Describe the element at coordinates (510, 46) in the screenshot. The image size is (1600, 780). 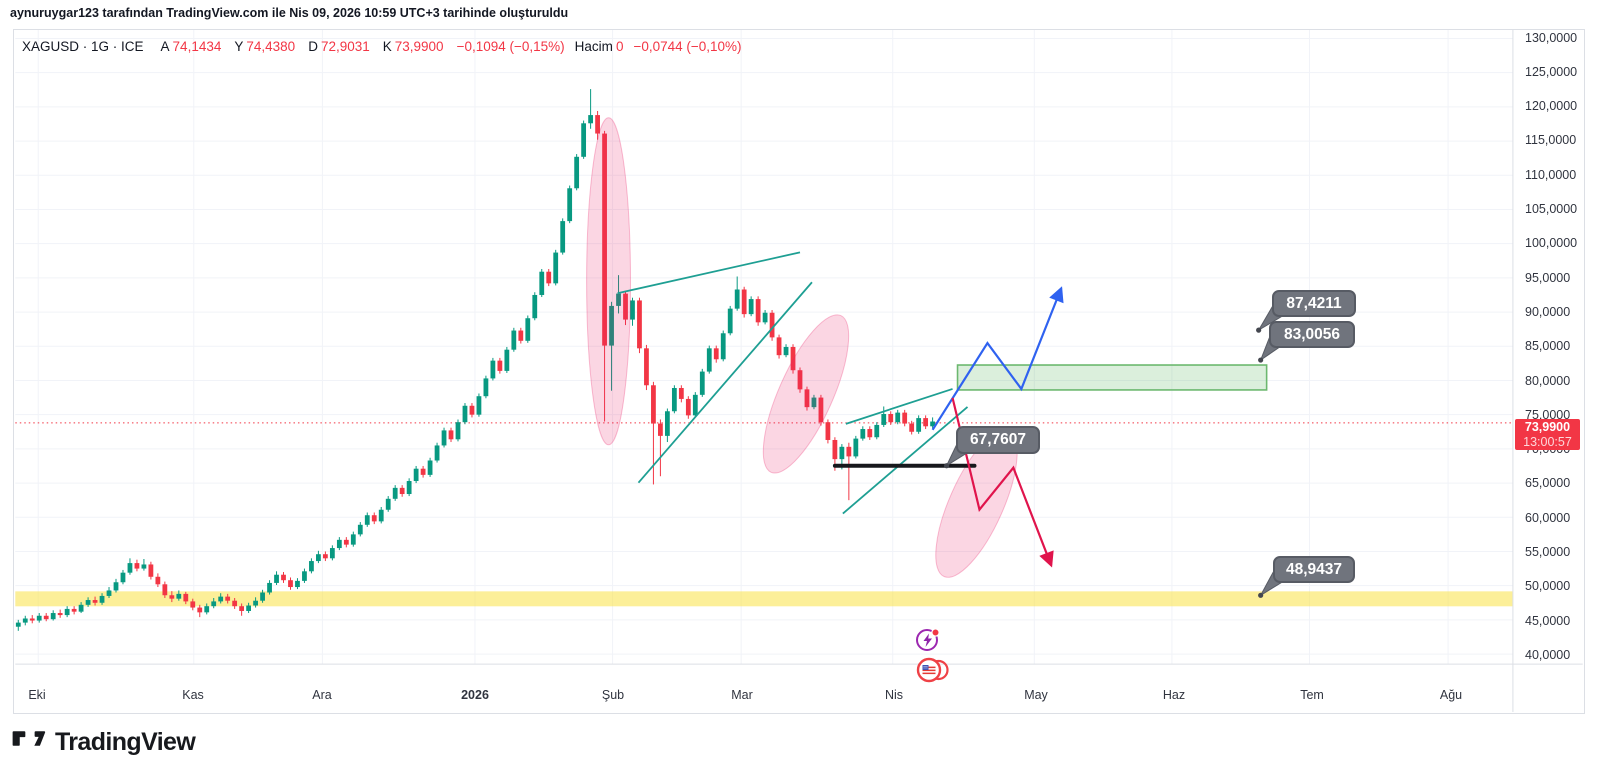
I see `price-change: −0,1094 (−0,15%)` at that location.